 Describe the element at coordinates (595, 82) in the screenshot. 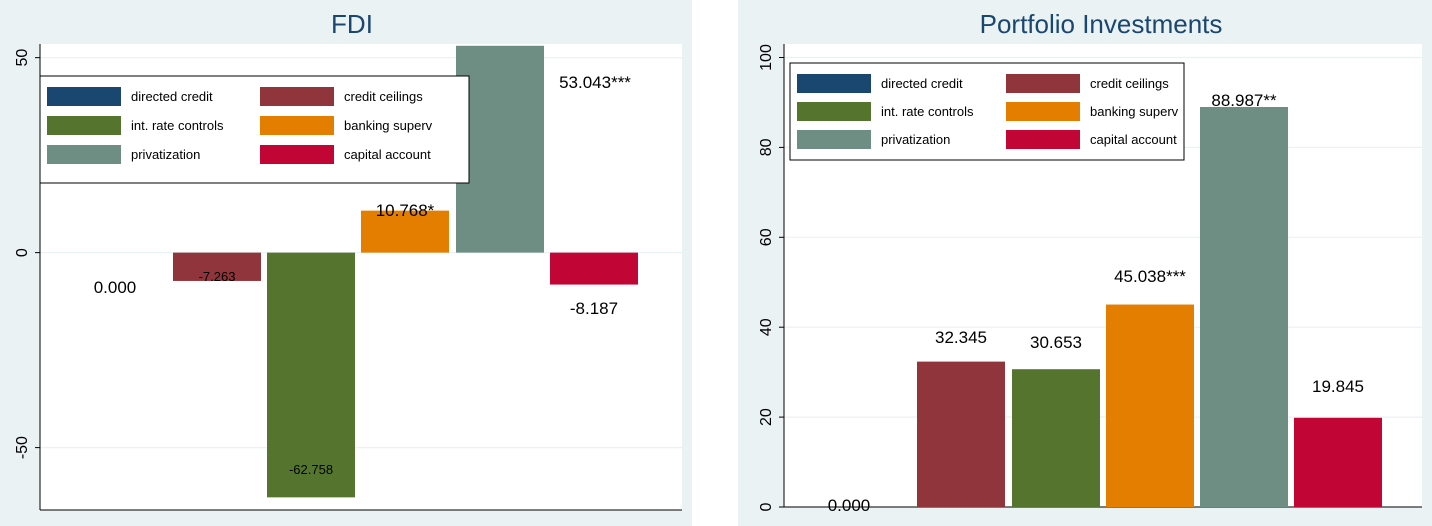

I see `bar-value-label: 53.043***` at that location.